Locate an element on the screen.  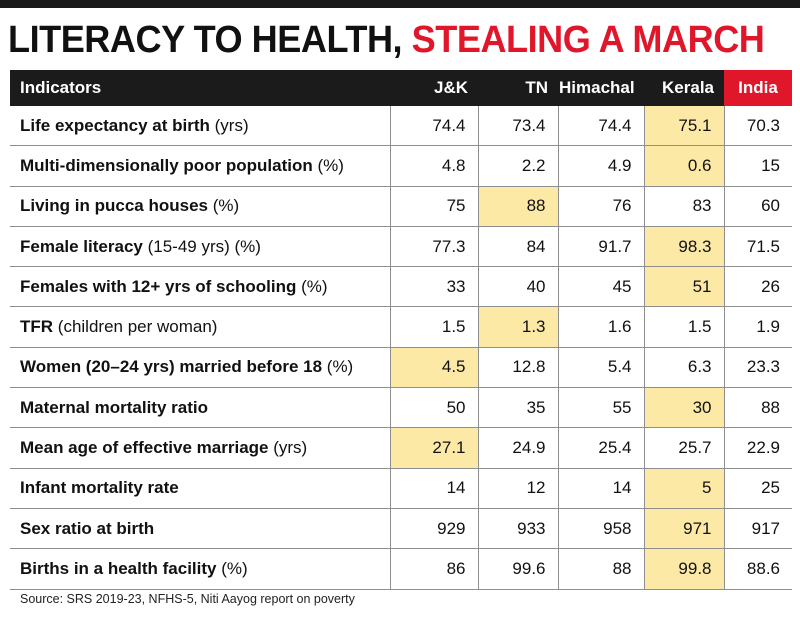
value-jk: 929 is located at coordinates (434, 529).